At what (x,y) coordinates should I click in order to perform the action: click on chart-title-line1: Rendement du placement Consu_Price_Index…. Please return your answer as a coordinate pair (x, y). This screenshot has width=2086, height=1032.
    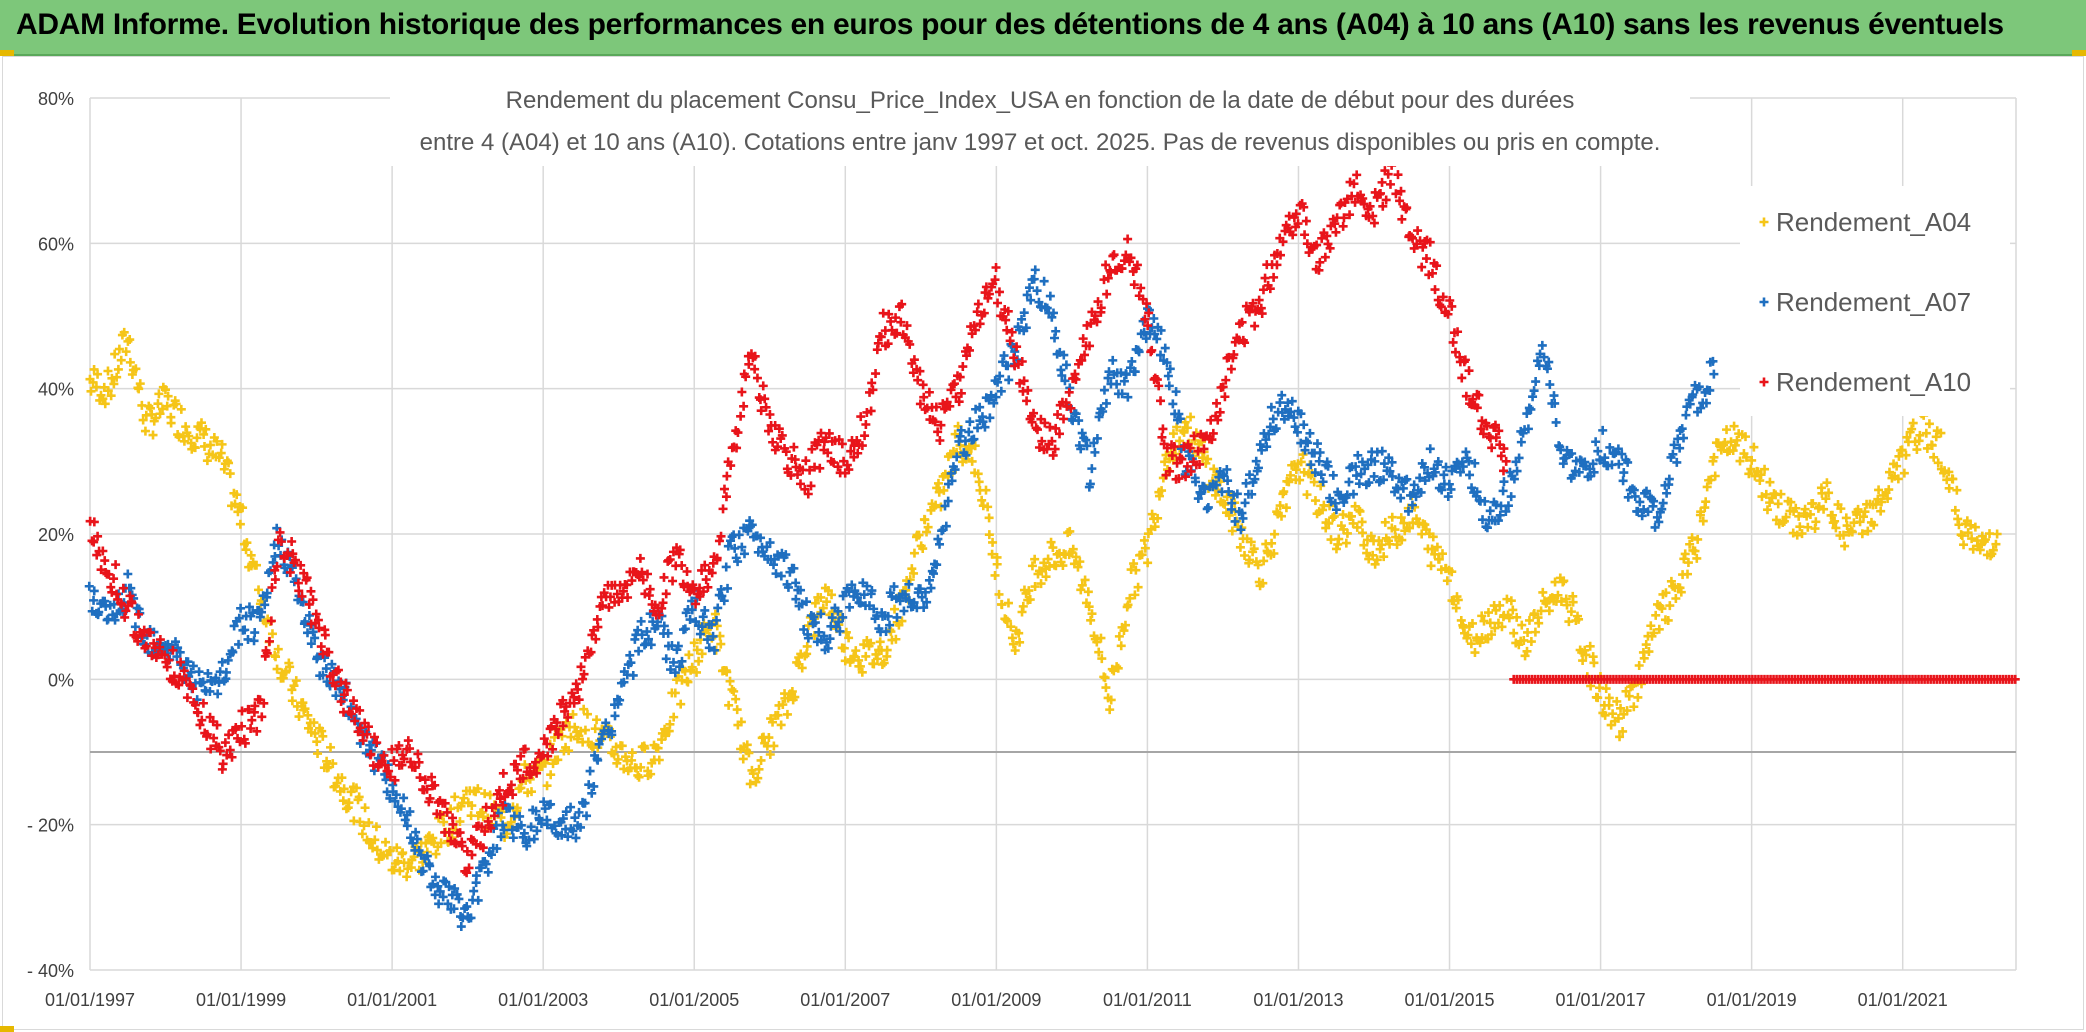
    Looking at the image, I should click on (1040, 100).